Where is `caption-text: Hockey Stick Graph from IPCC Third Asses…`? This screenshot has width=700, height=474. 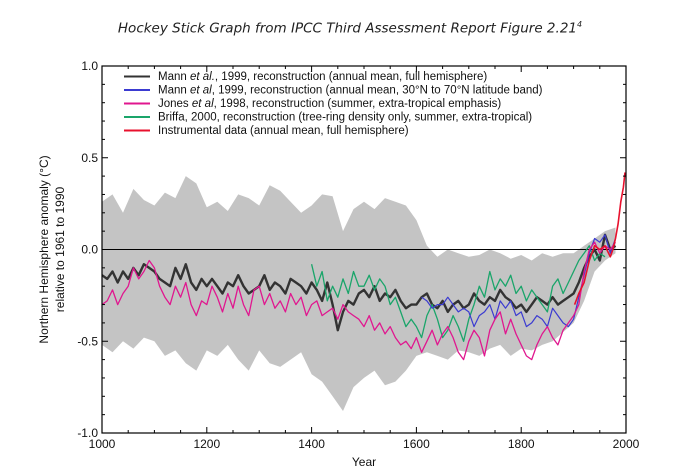 caption-text: Hockey Stick Graph from IPCC Third Asses… is located at coordinates (347, 28).